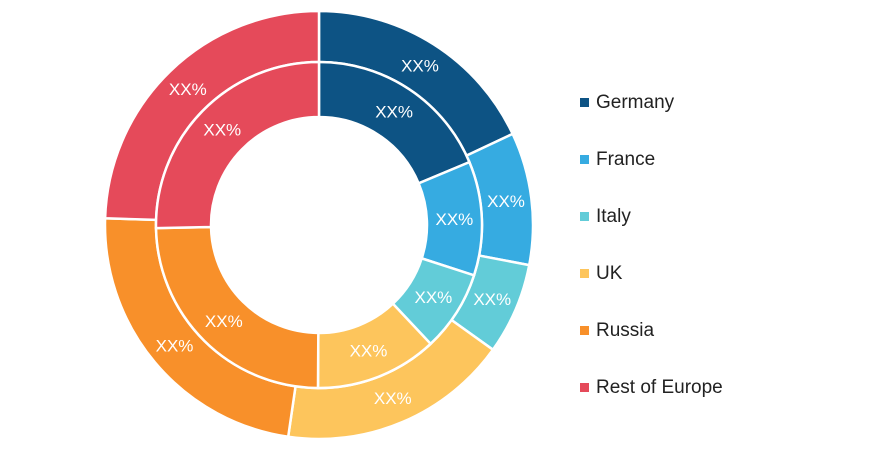 This screenshot has width=885, height=451. Describe the element at coordinates (626, 159) in the screenshot. I see `legend-label: France` at that location.